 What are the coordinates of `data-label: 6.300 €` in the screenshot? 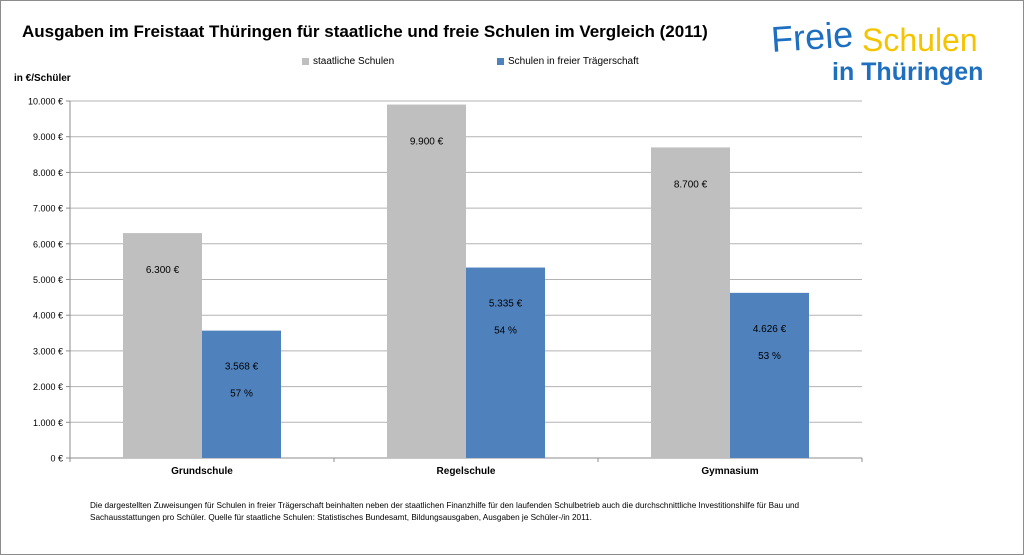 It's located at (163, 270).